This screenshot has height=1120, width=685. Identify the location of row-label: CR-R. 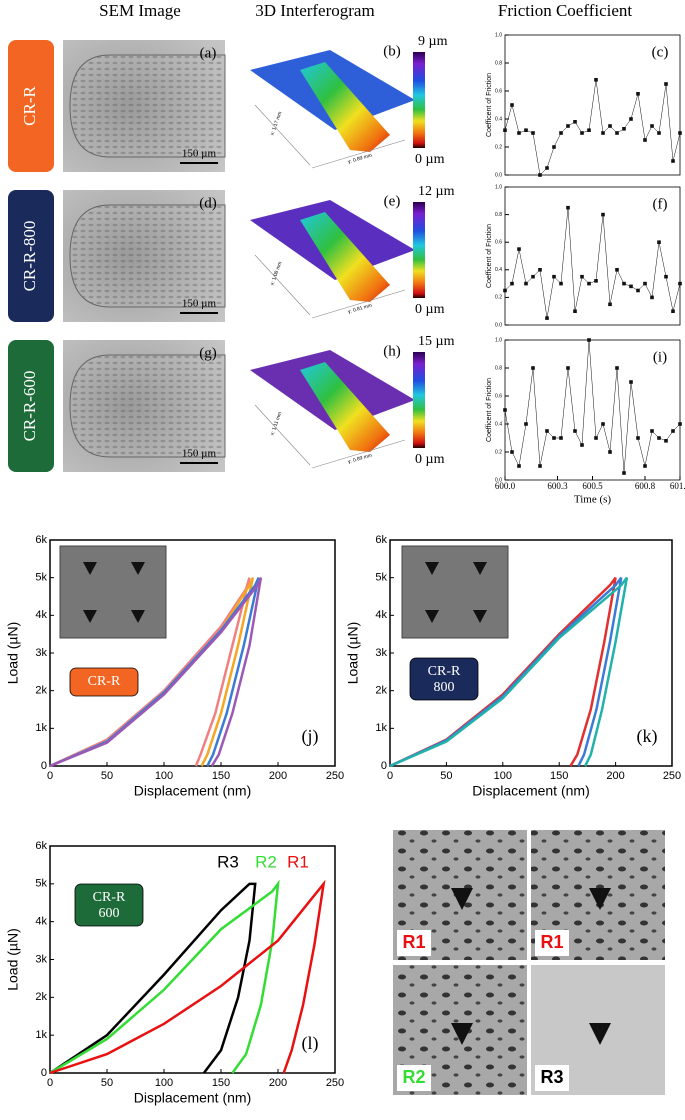
(29, 106).